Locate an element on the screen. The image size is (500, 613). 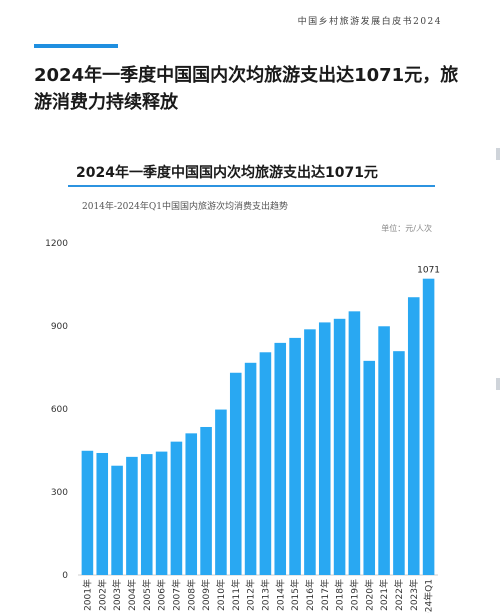
x-tick-label: 2017年 is located at coordinates (325, 595).